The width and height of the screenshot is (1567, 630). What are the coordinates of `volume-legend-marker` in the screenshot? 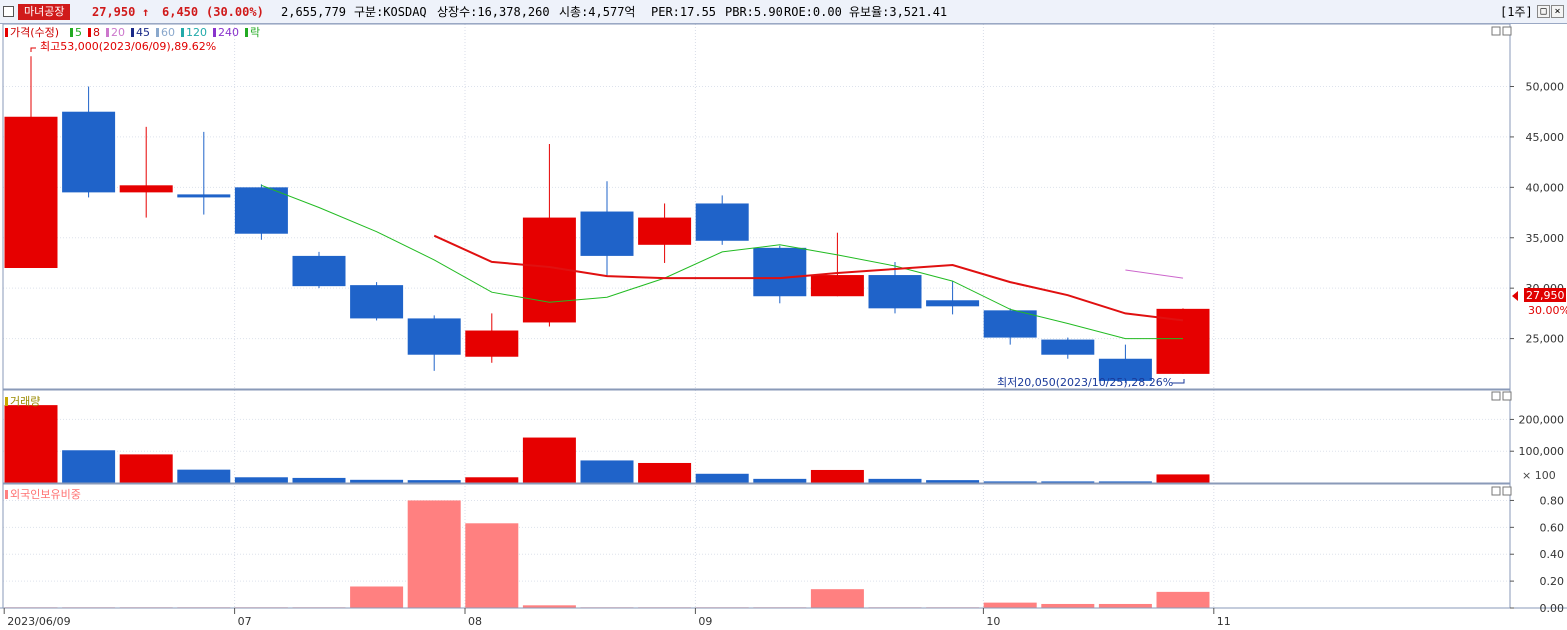 It's located at (6, 401).